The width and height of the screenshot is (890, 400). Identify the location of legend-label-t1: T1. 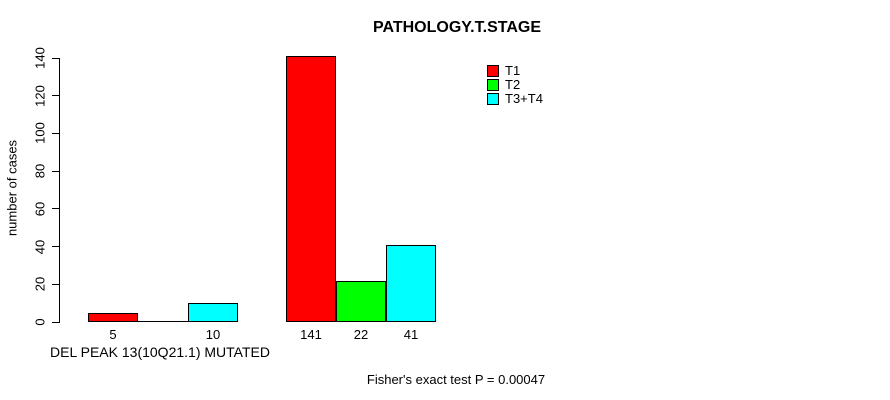
(513, 70).